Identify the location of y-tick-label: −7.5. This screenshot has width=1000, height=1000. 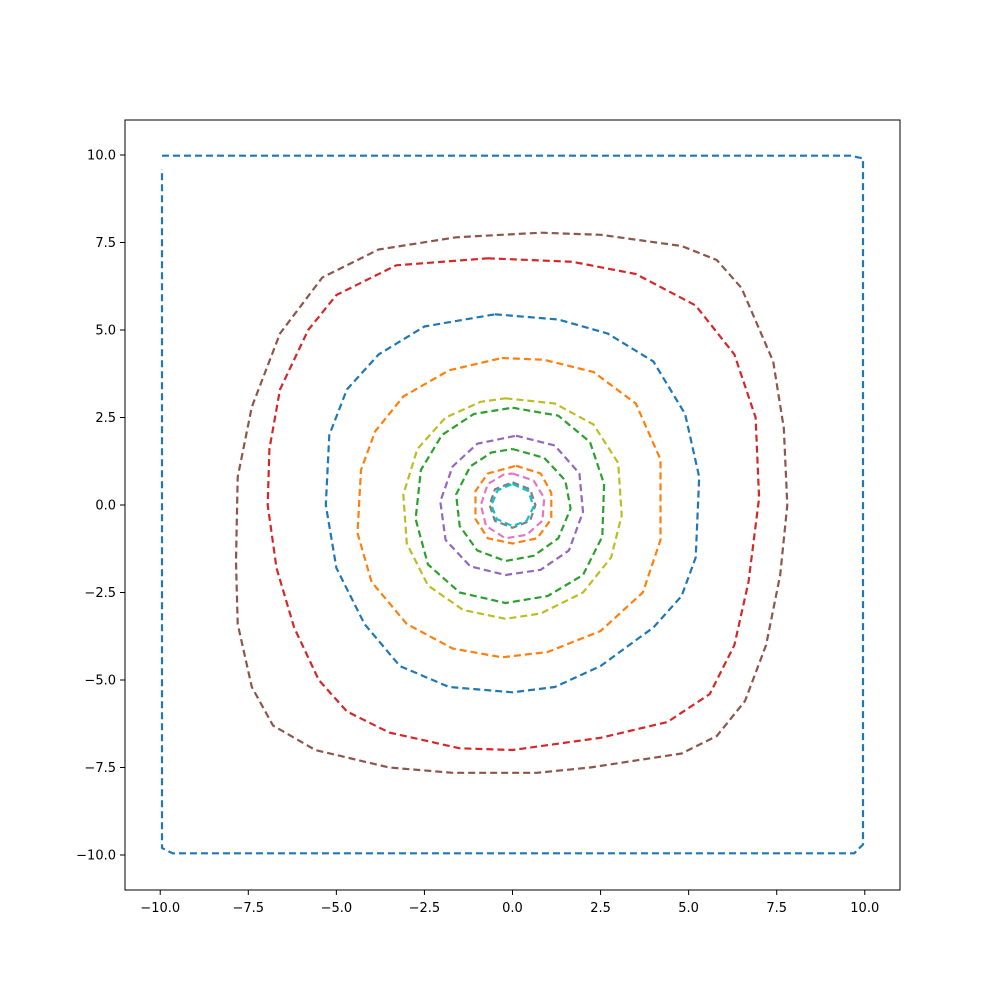
(100, 768).